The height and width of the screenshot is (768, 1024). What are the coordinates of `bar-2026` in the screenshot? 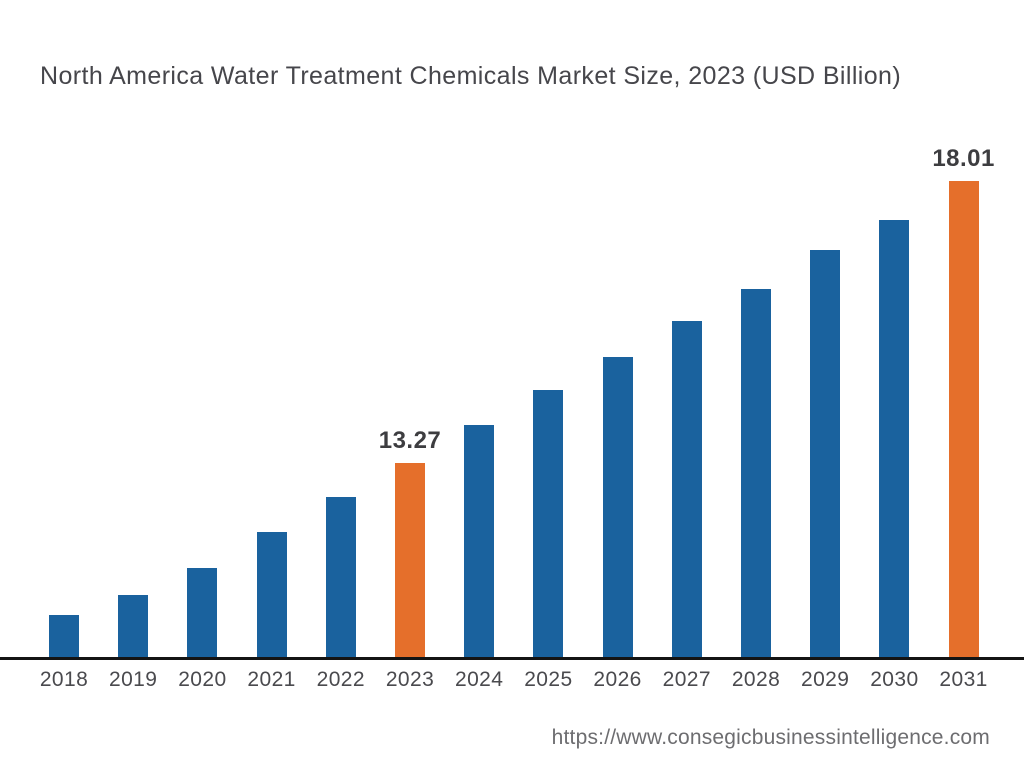 It's located at (617, 507).